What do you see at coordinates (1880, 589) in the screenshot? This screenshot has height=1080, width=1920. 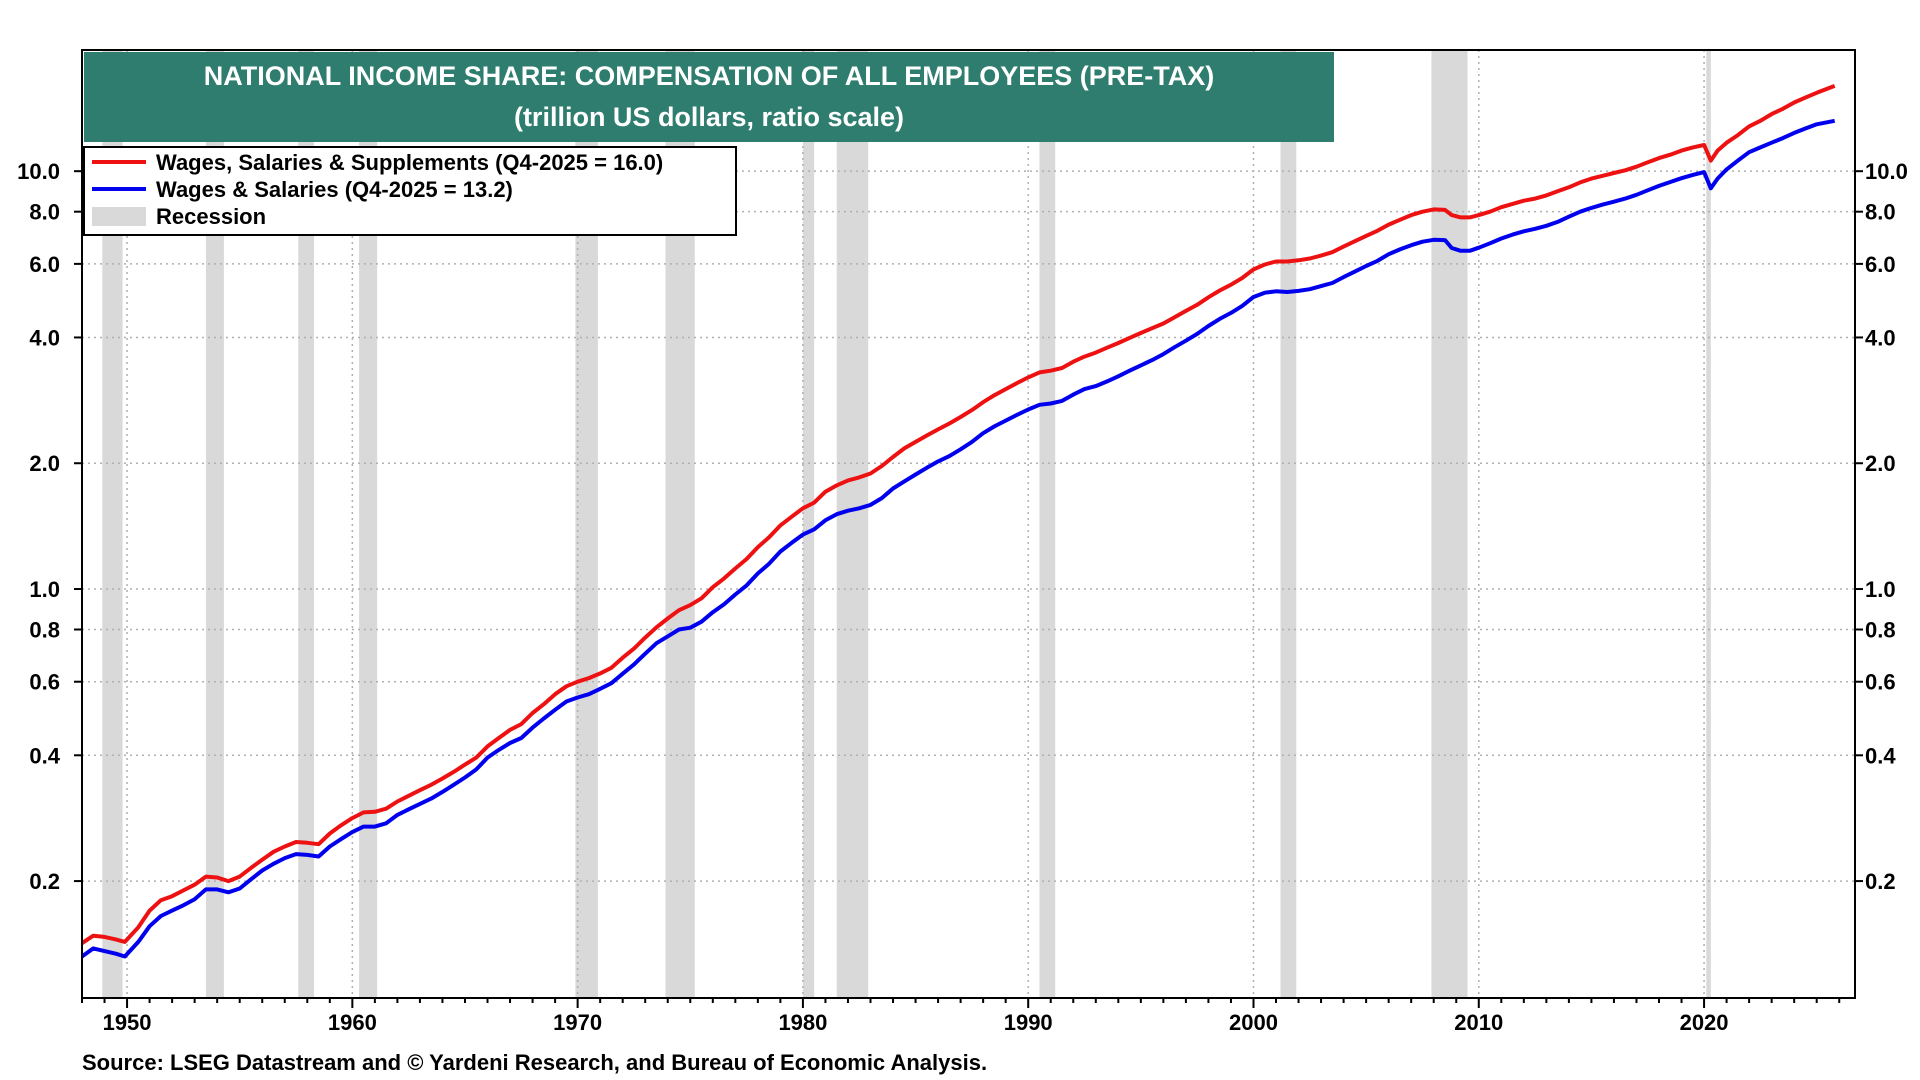 I see `y-tick-label-right-4: 1.0` at bounding box center [1880, 589].